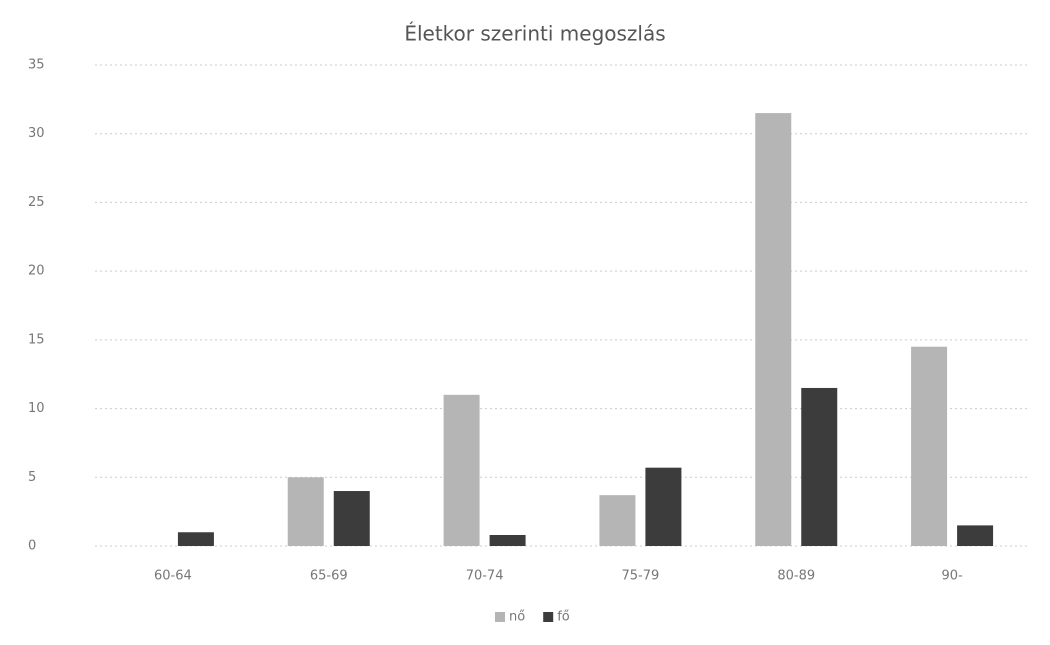  Describe the element at coordinates (329, 576) in the screenshot. I see `x-tick-label: 65-69` at that location.